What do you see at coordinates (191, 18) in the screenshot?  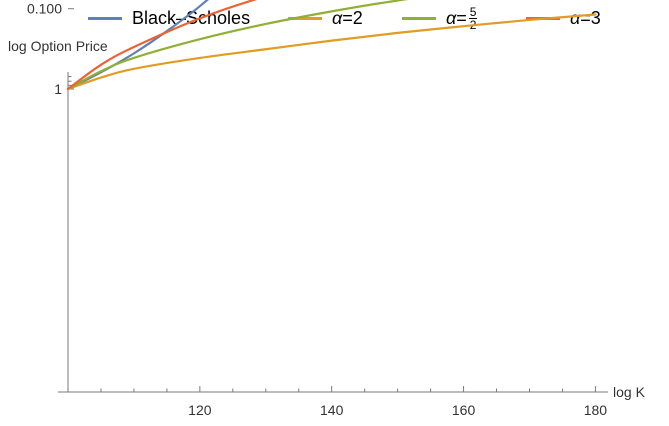 I see `legend-label-black-scholes: Black–Scholes` at bounding box center [191, 18].